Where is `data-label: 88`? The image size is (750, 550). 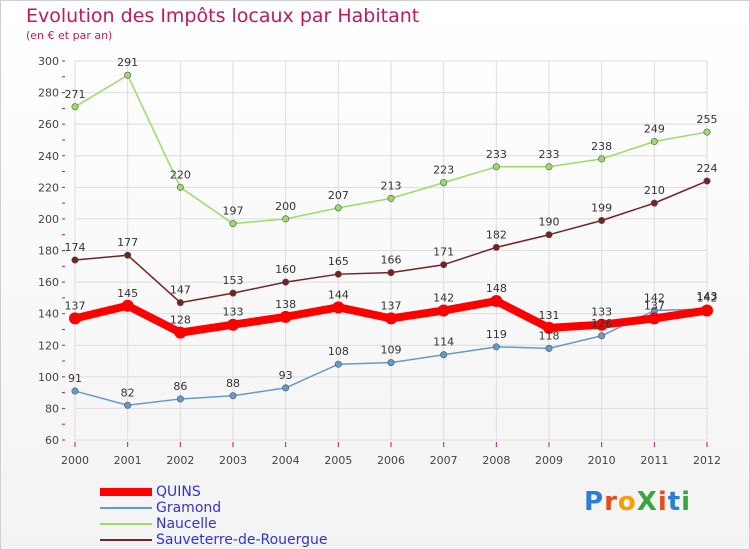
data-label: 88 is located at coordinates (233, 383).